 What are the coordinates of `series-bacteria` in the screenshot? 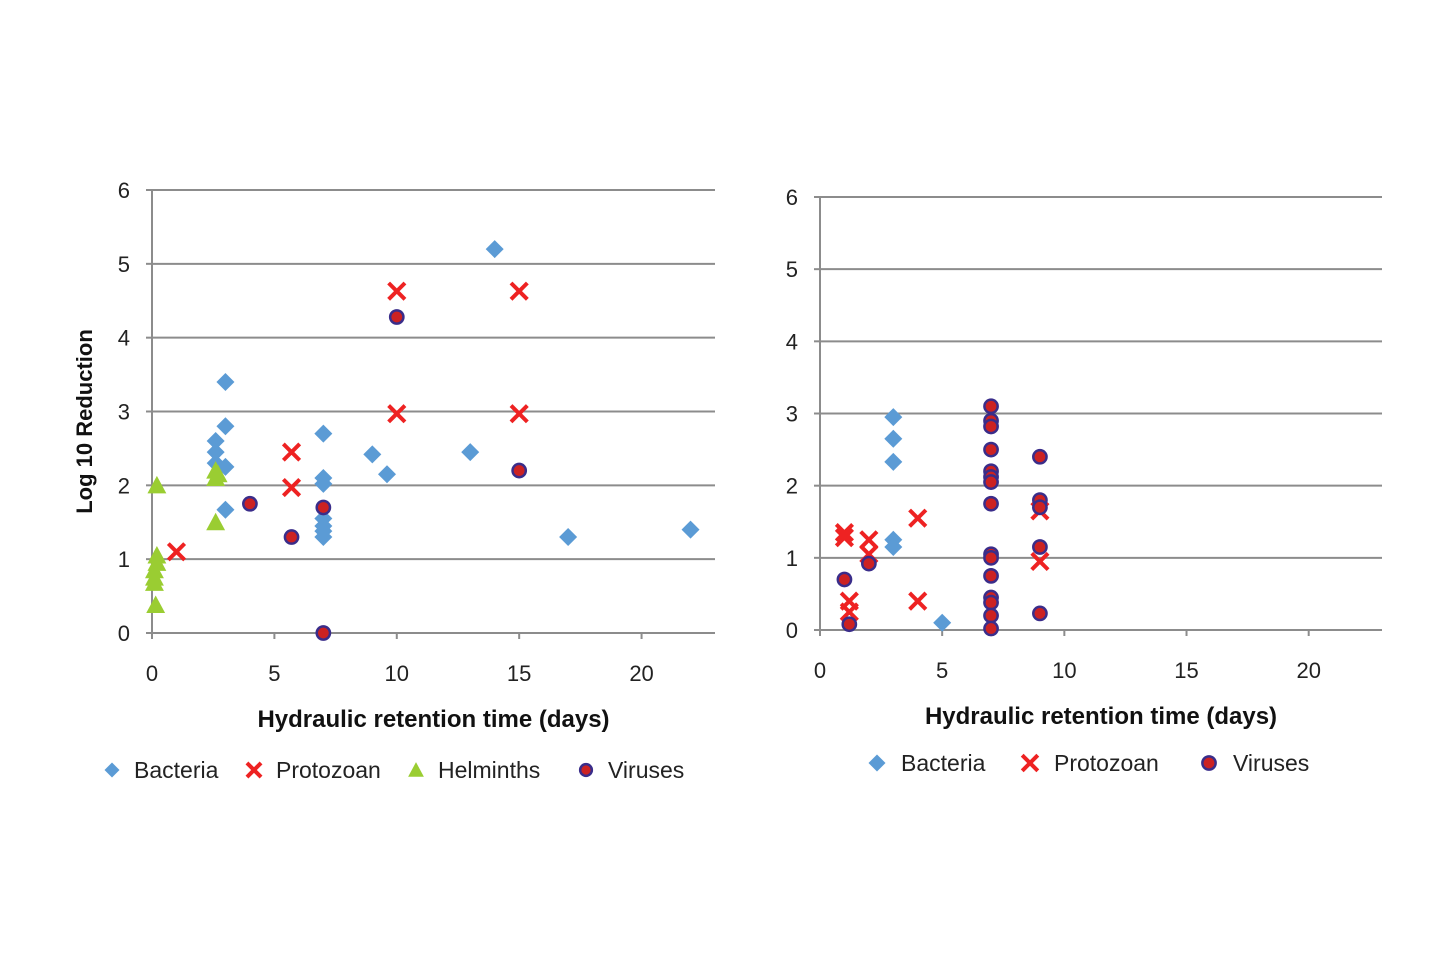 It's located at (453, 393).